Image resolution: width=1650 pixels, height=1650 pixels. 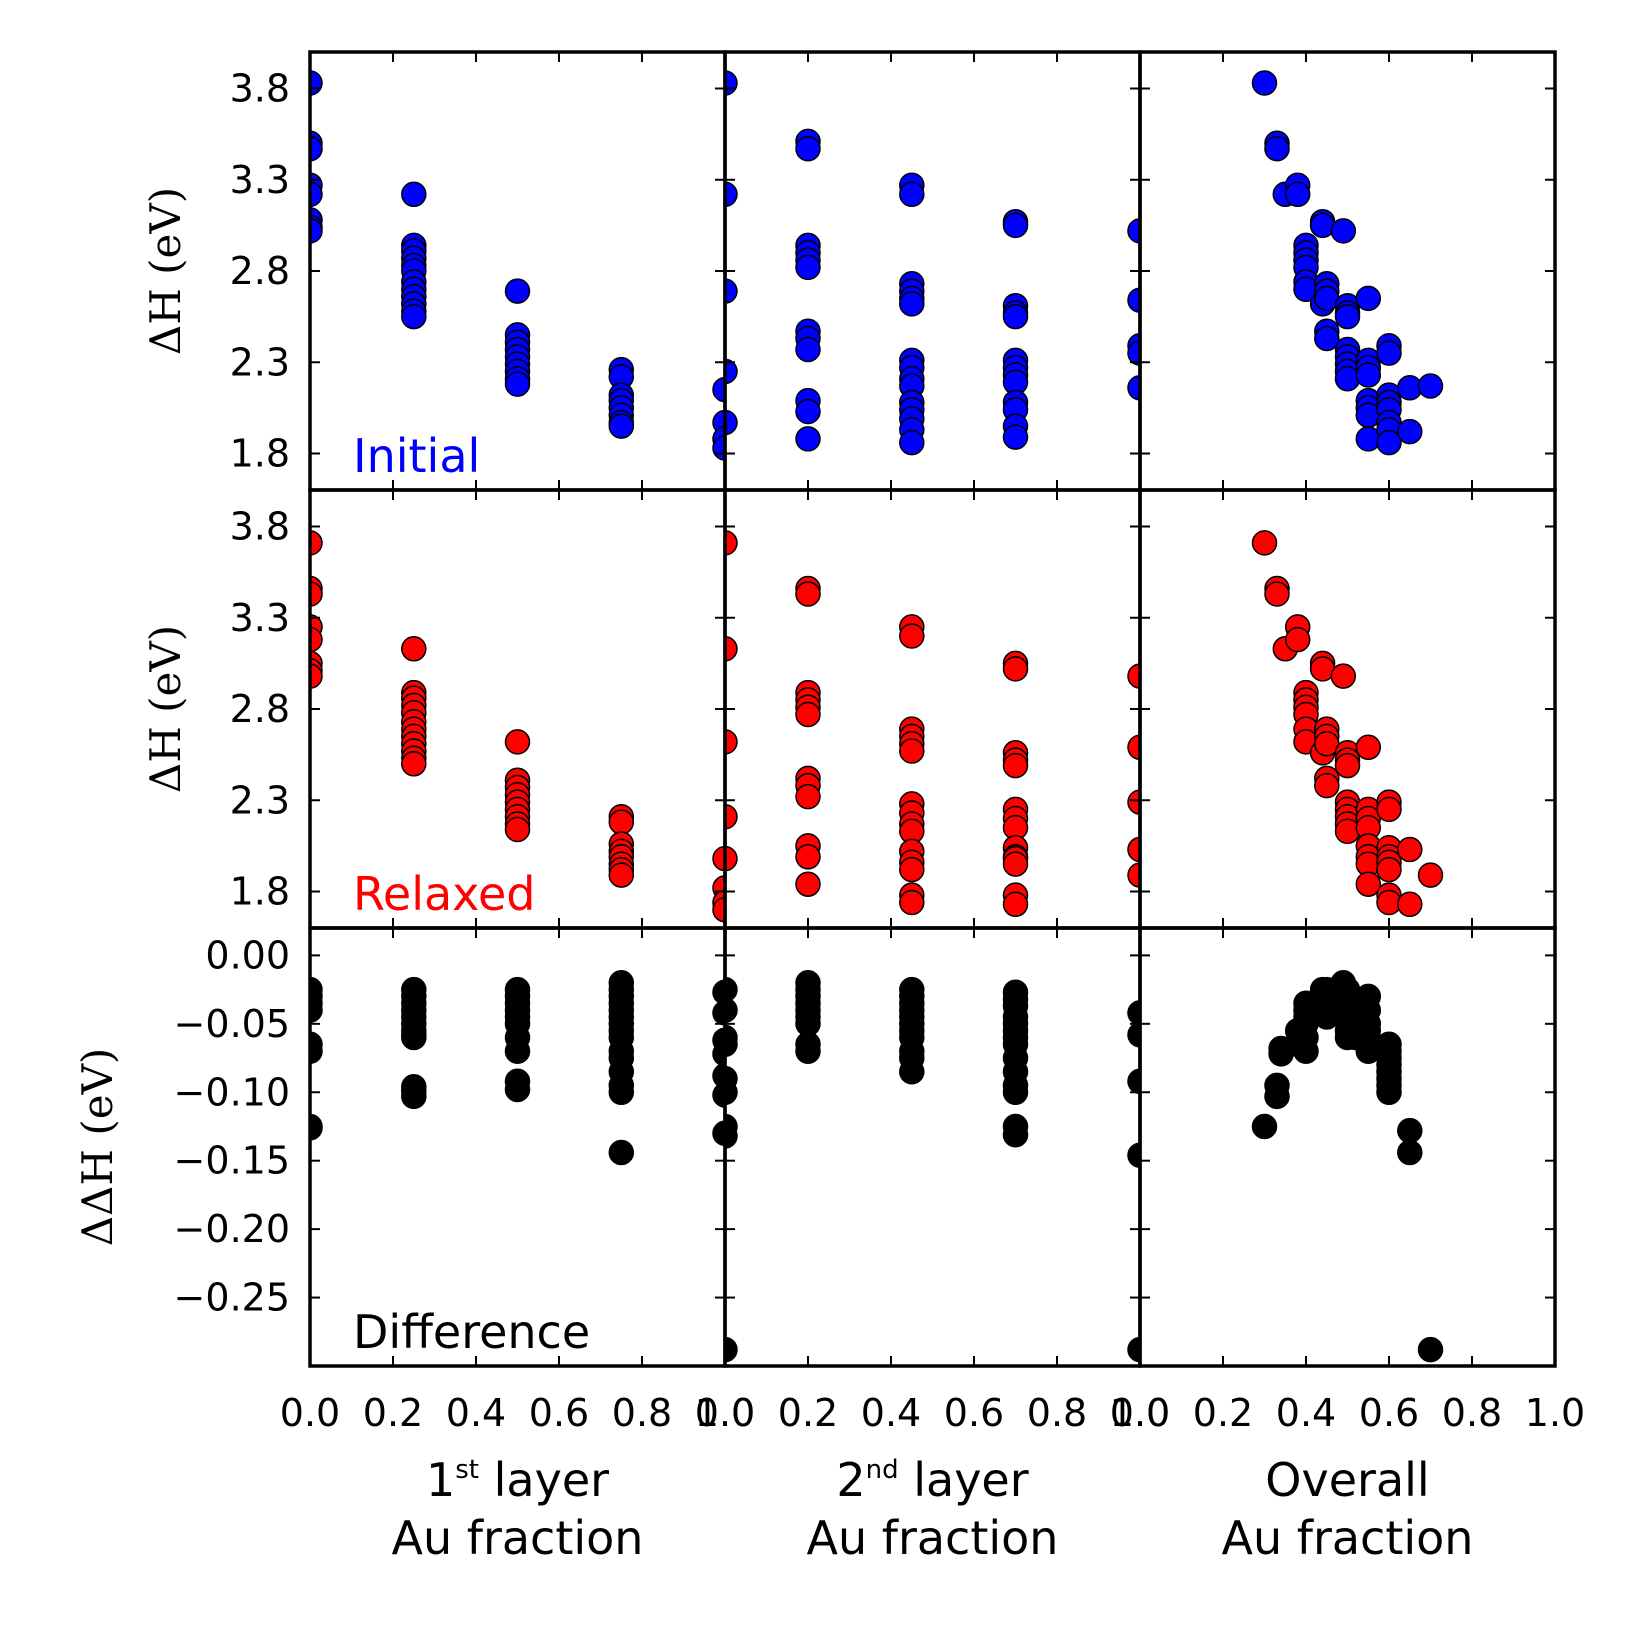 I want to click on y-tick-label: −0.10, so click(x=232, y=1092).